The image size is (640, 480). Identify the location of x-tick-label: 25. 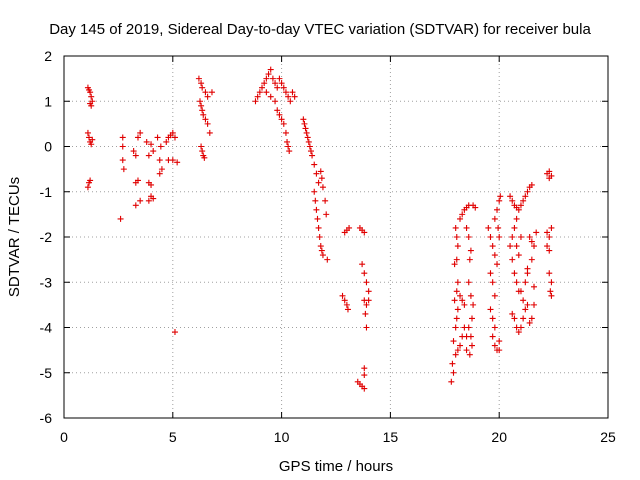
(608, 437).